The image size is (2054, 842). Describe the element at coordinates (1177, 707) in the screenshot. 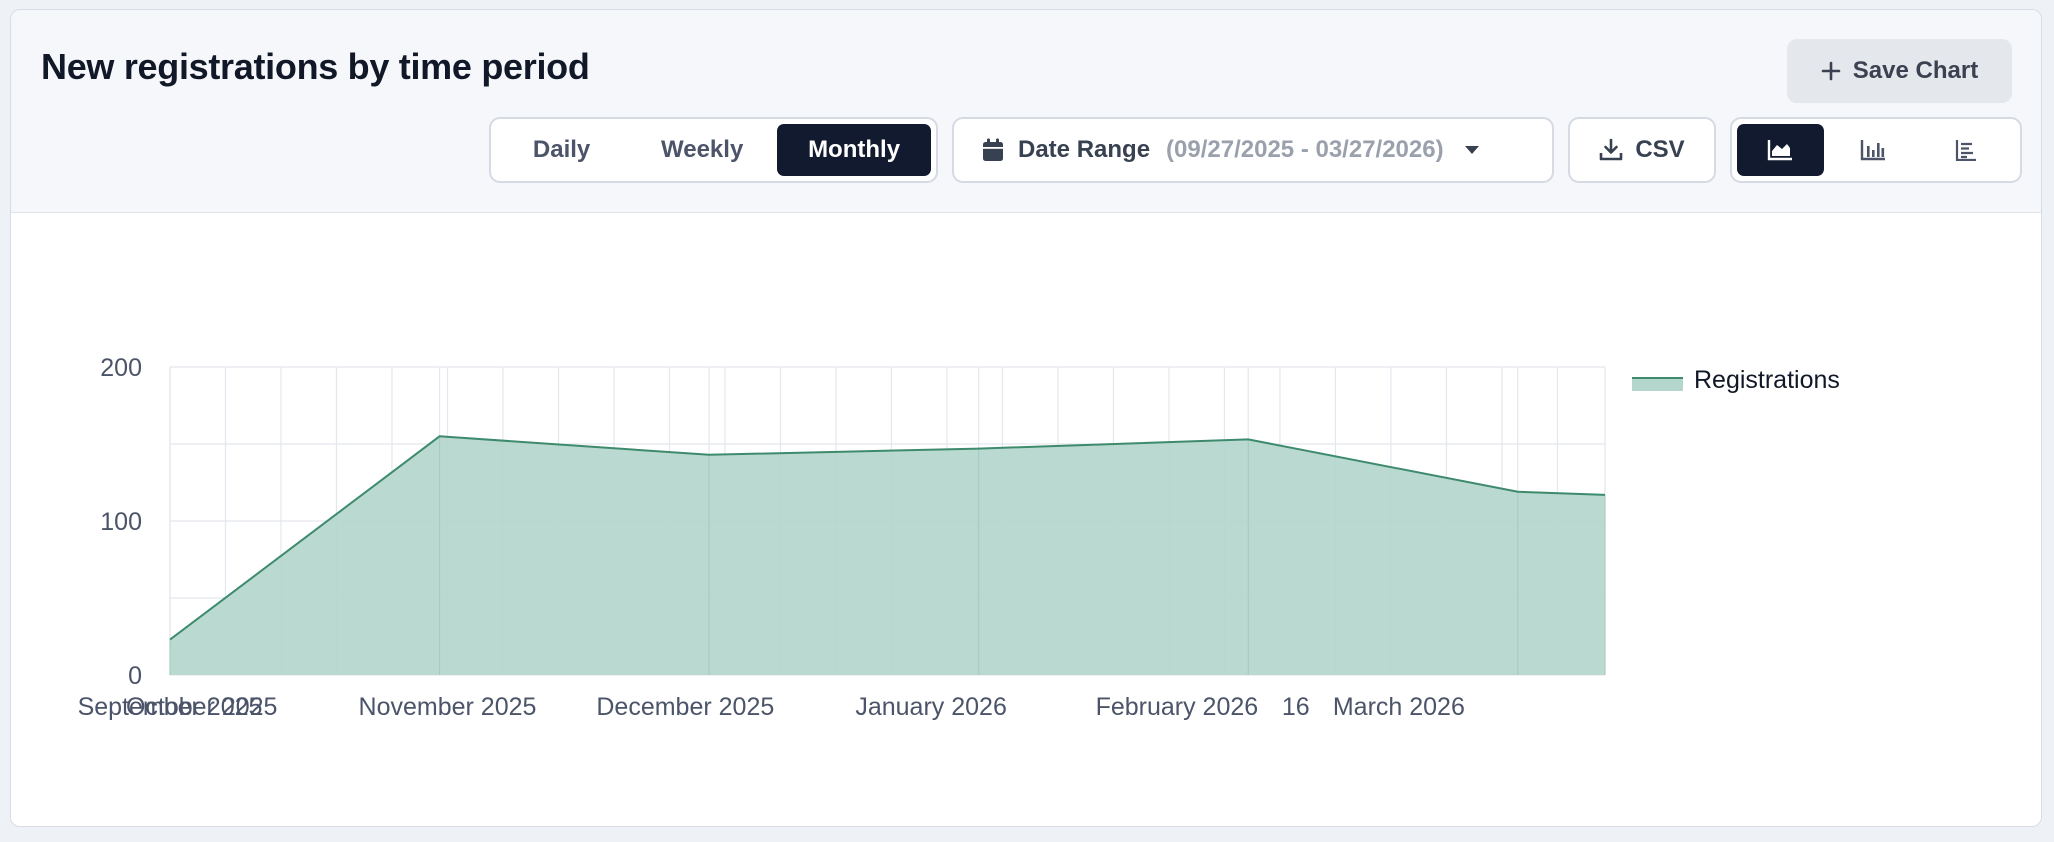

I see `x-tick-label: February 2026` at that location.